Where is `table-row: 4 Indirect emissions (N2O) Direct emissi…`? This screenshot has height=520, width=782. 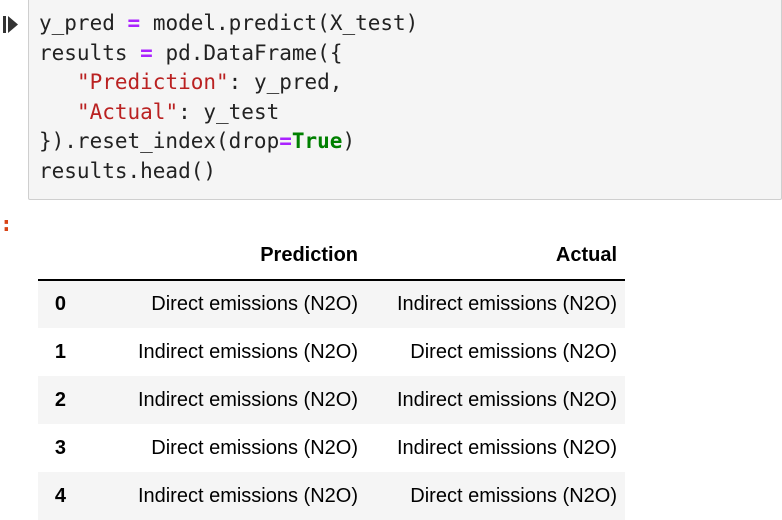 table-row: 4 Indirect emissions (N2O) Direct emissi… is located at coordinates (331, 496).